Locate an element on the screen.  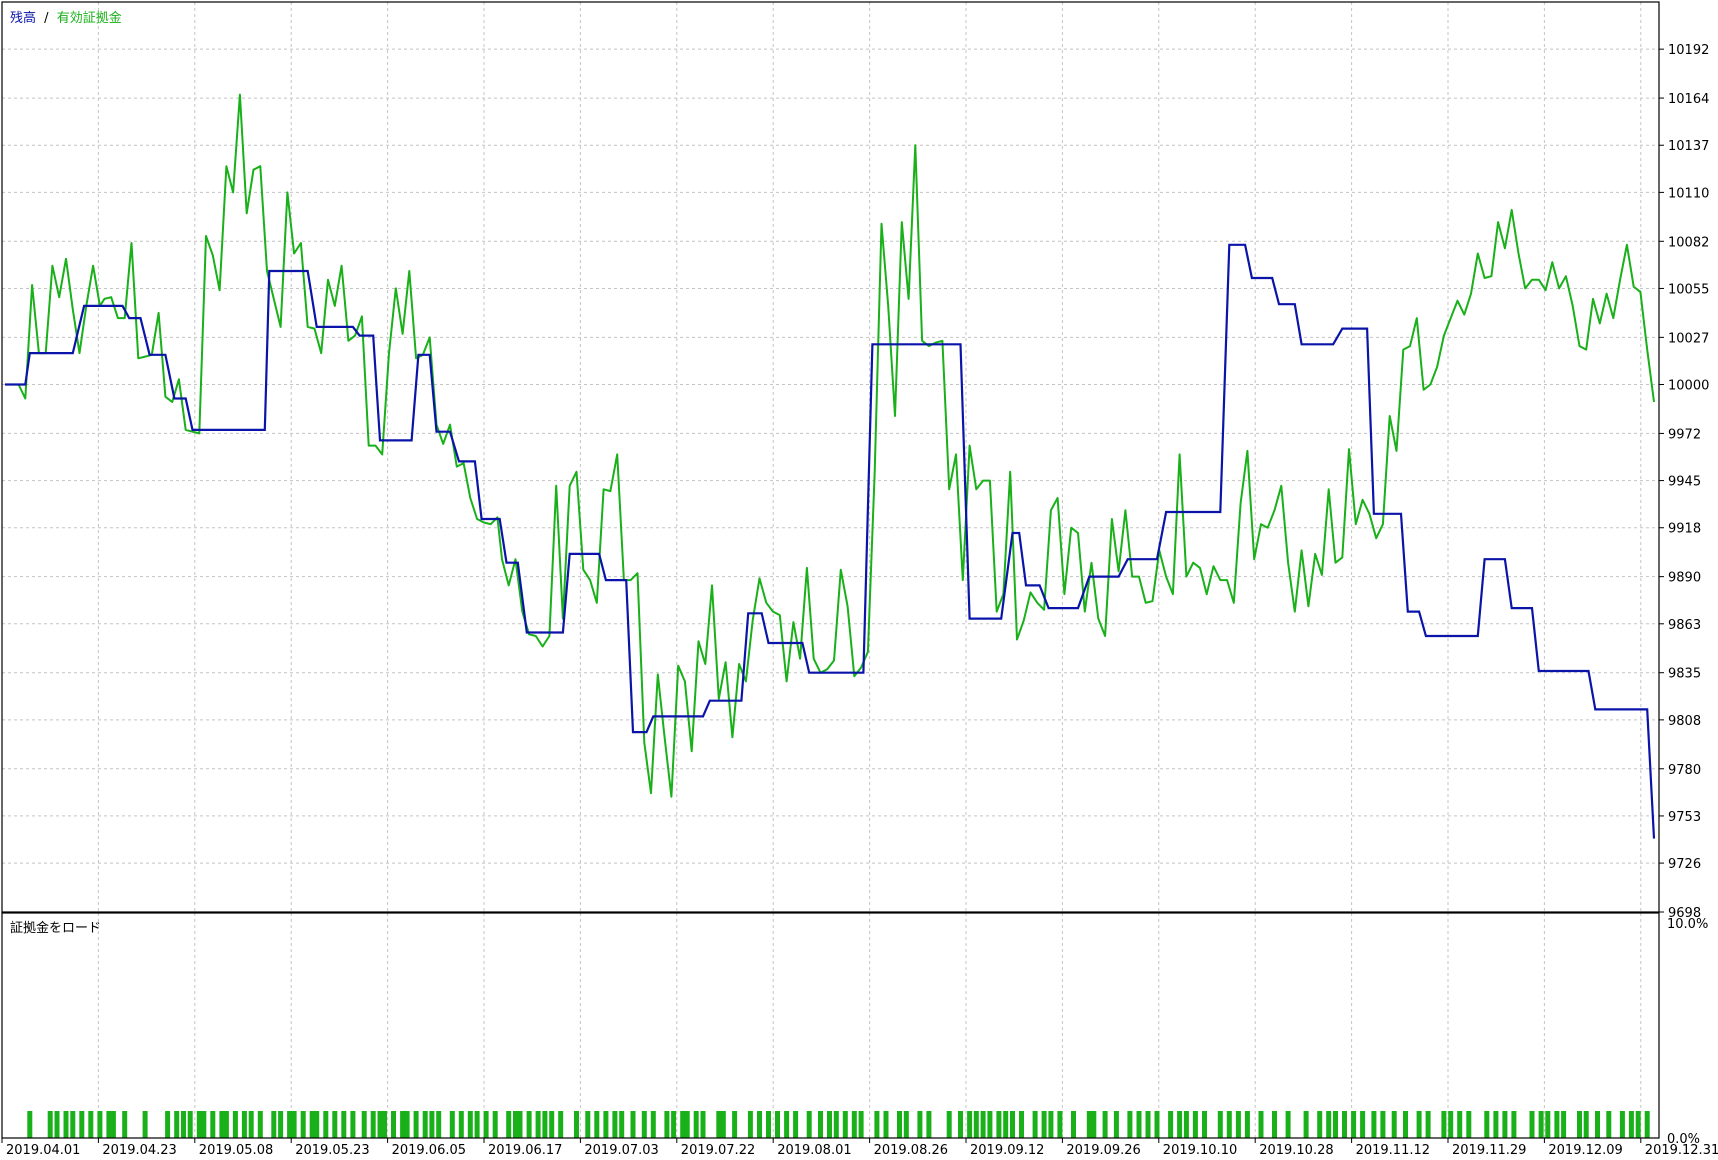
y-tick-label: 9972 is located at coordinates (1684, 434).